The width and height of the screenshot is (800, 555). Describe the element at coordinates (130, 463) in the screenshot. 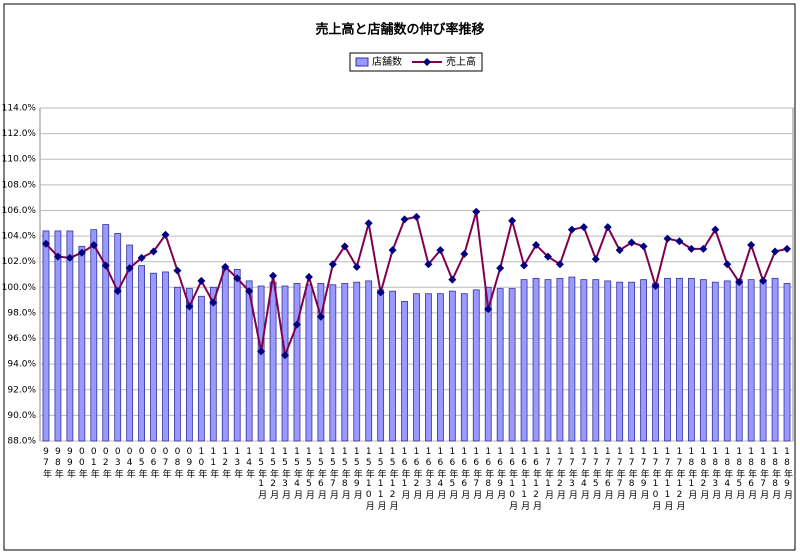

I see `x-tick-label: 04年` at that location.